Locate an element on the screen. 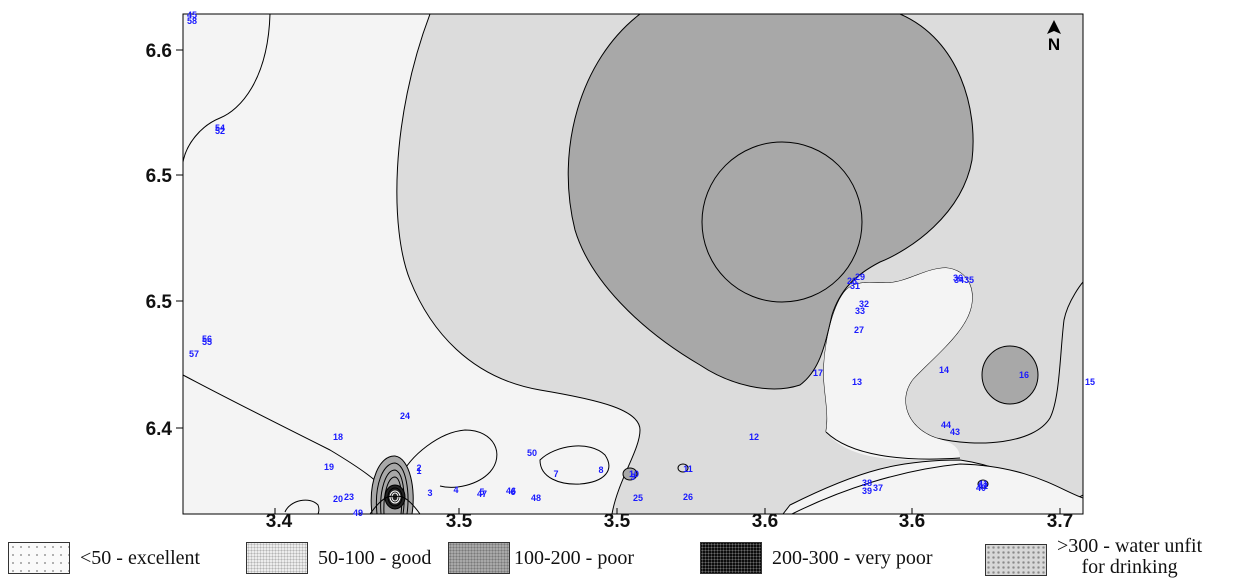 The image size is (1249, 588). well-label-11: 11 is located at coordinates (688, 469).